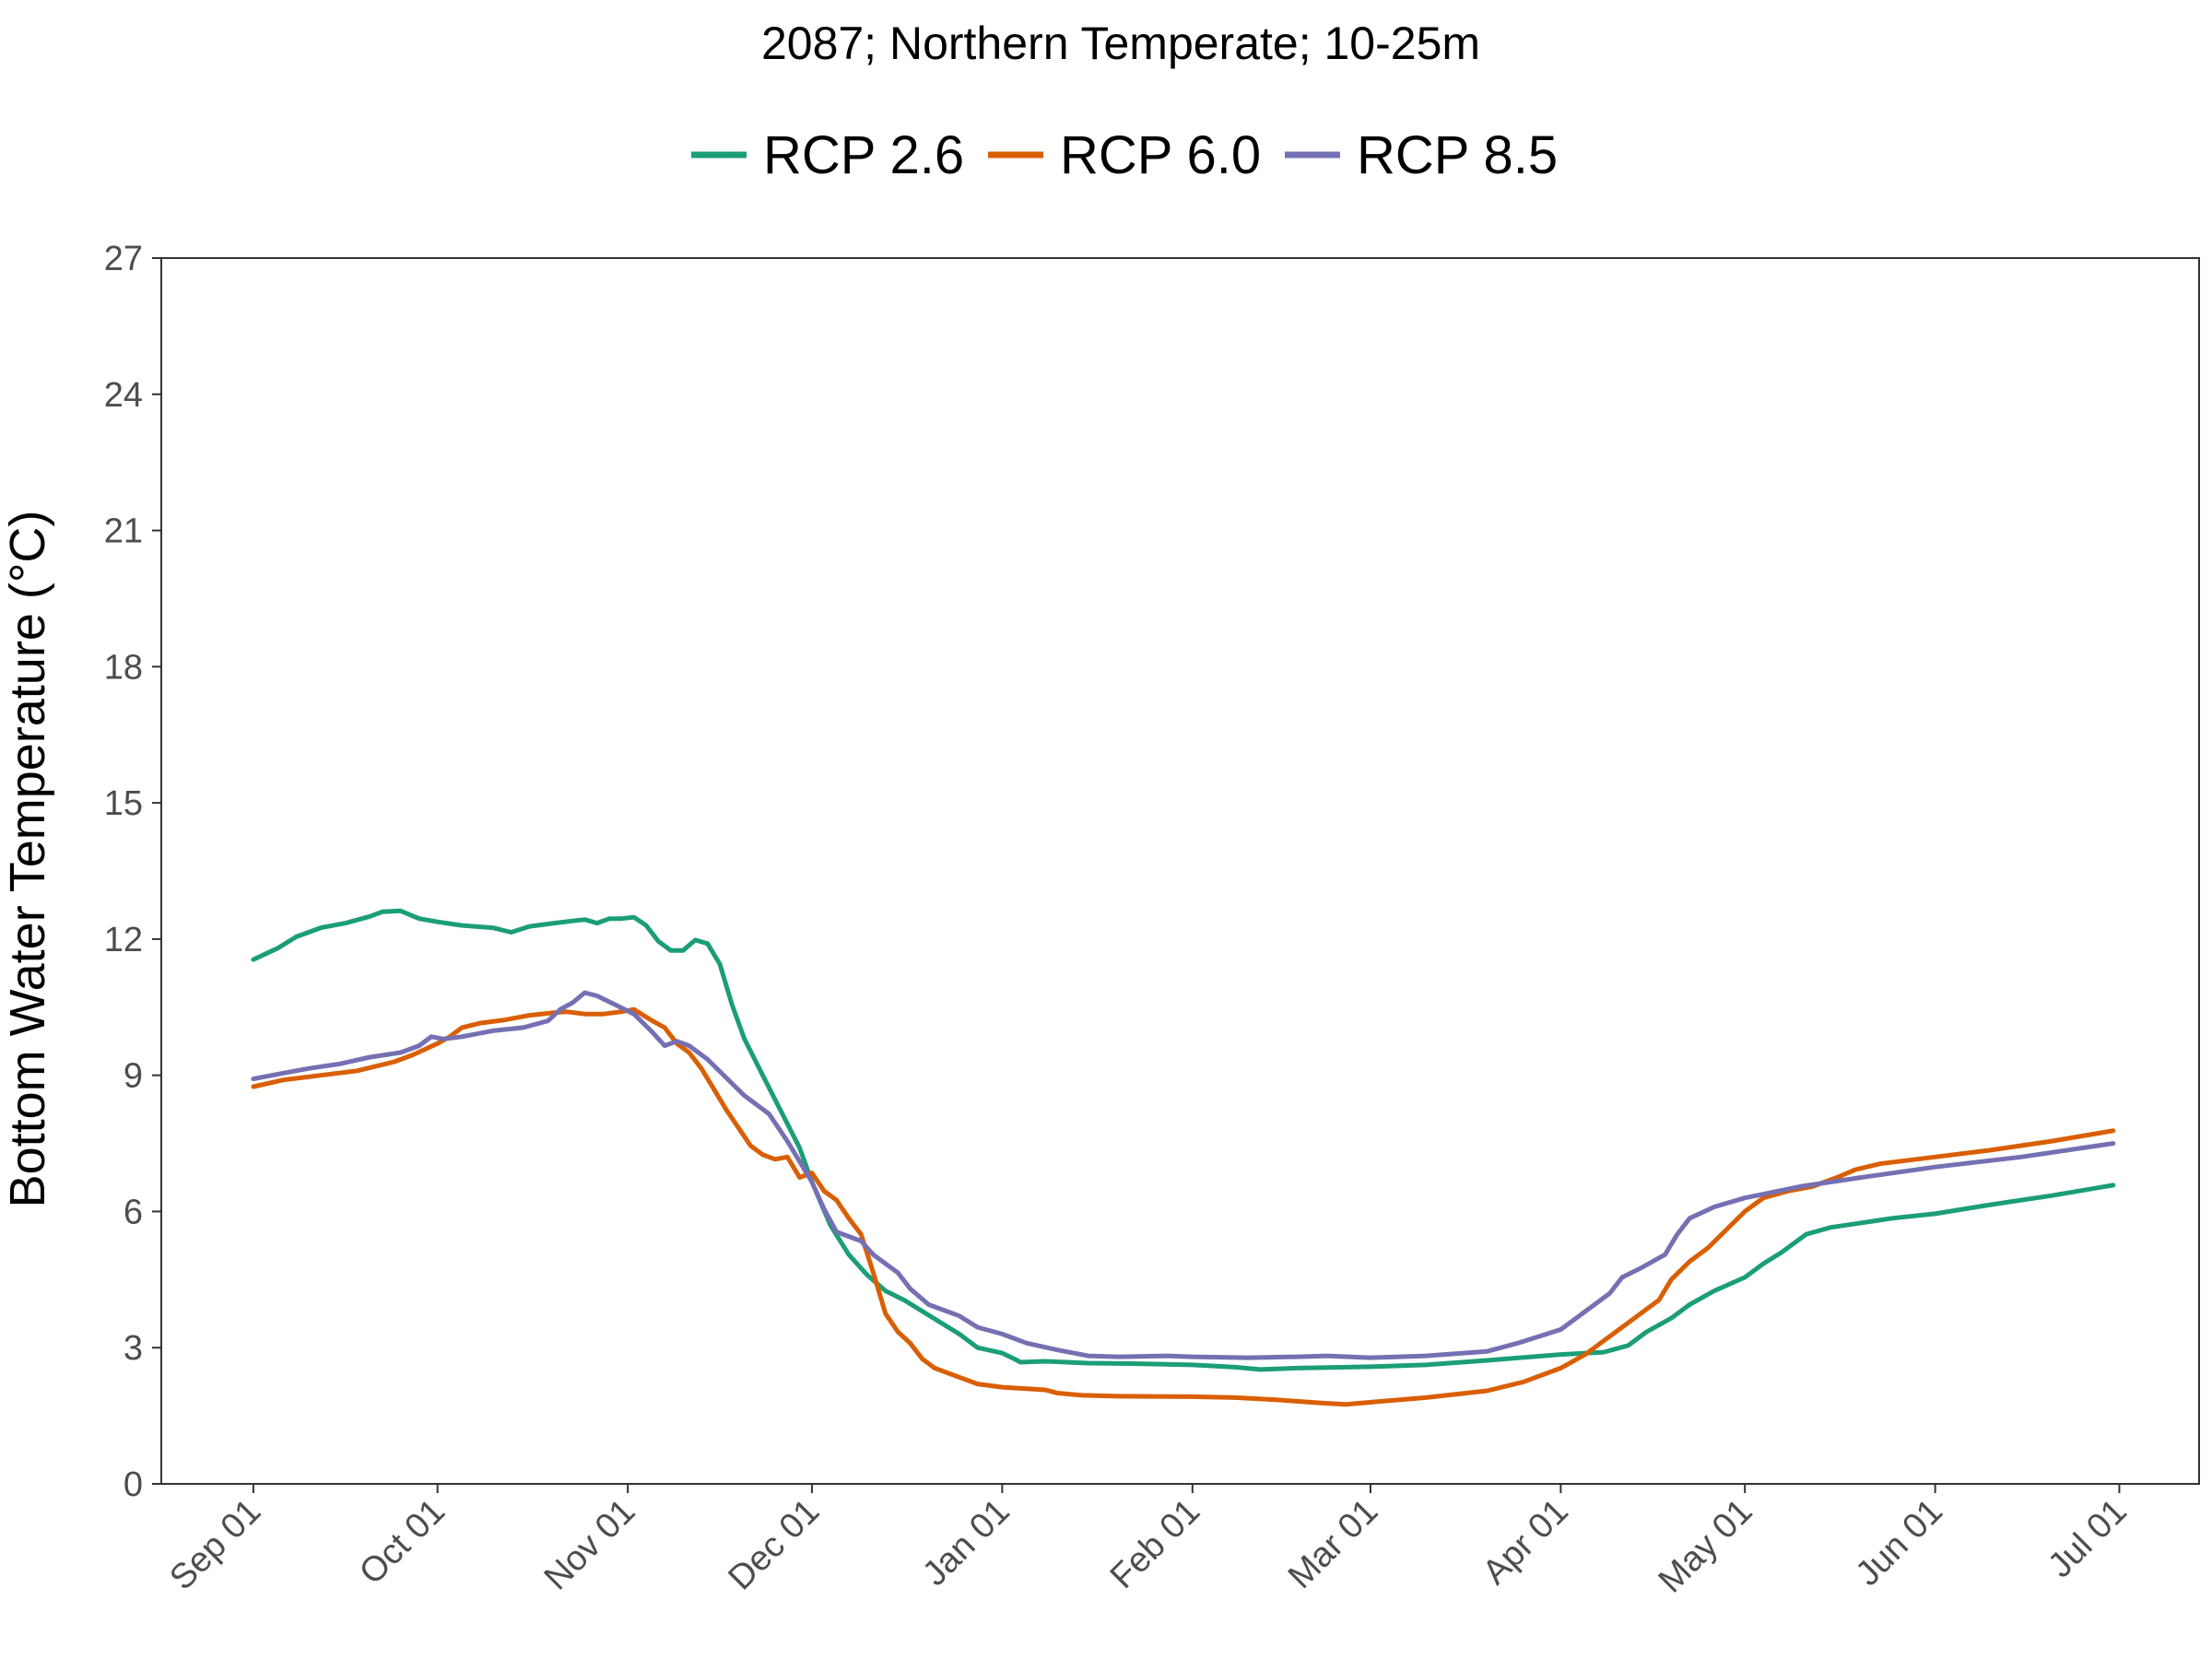 The height and width of the screenshot is (1659, 2212). Describe the element at coordinates (123, 940) in the screenshot. I see `y-tick-label: 12` at that location.